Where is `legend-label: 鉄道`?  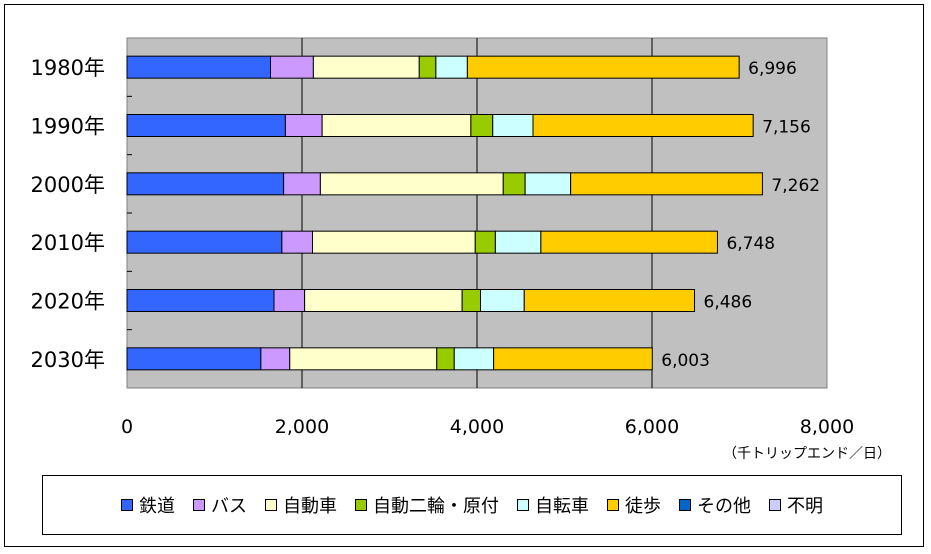
legend-label: 鉄道 is located at coordinates (157, 506).